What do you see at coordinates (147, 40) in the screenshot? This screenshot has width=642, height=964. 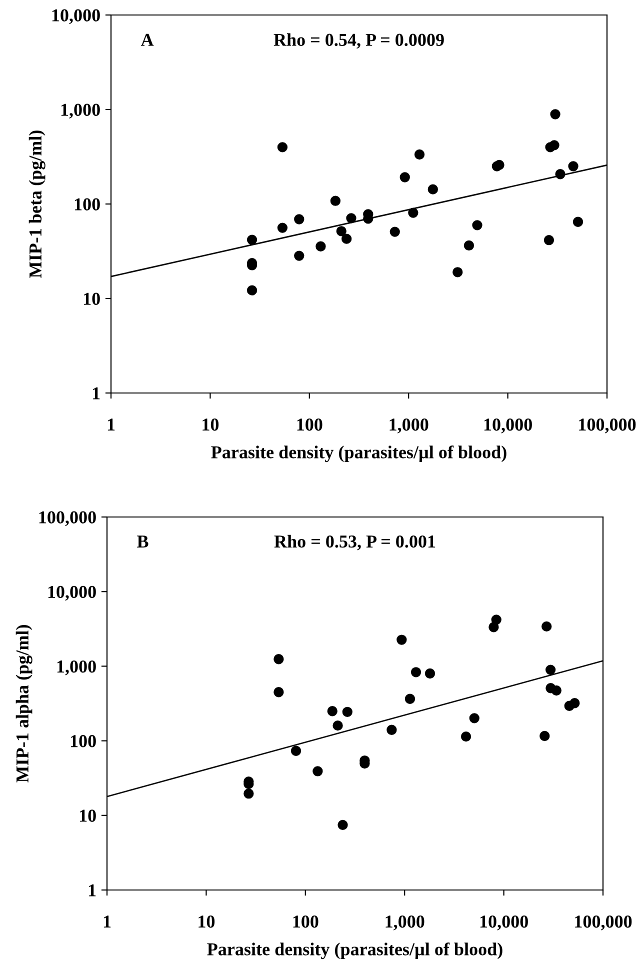 I see `annotation: A` at bounding box center [147, 40].